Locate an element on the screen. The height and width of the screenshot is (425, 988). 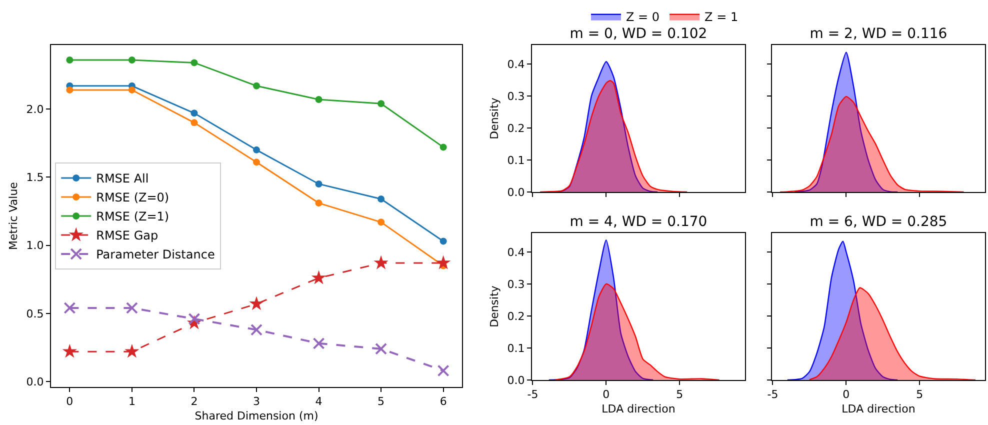
legend-label: RMSE (Z=0) is located at coordinates (133, 197).